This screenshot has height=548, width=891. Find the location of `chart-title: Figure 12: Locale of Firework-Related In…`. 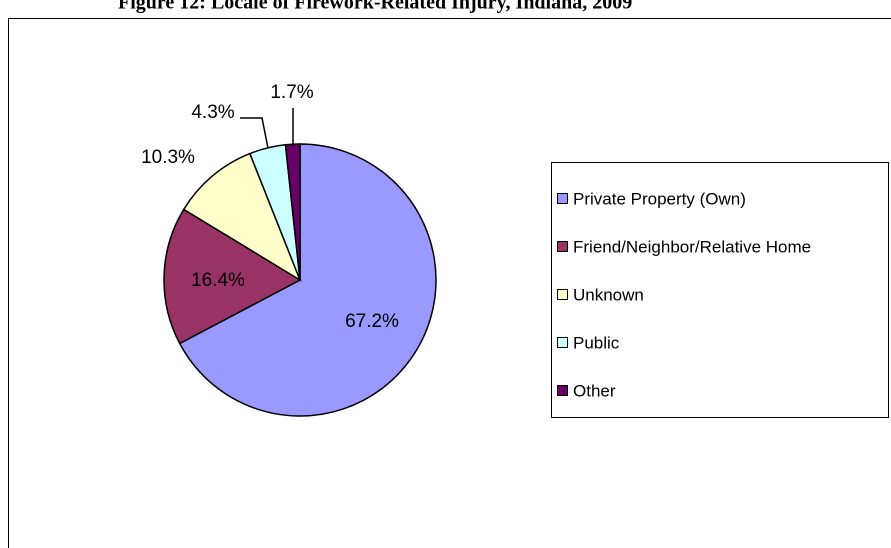

chart-title: Figure 12: Locale of Firework-Related In… is located at coordinates (375, 7).